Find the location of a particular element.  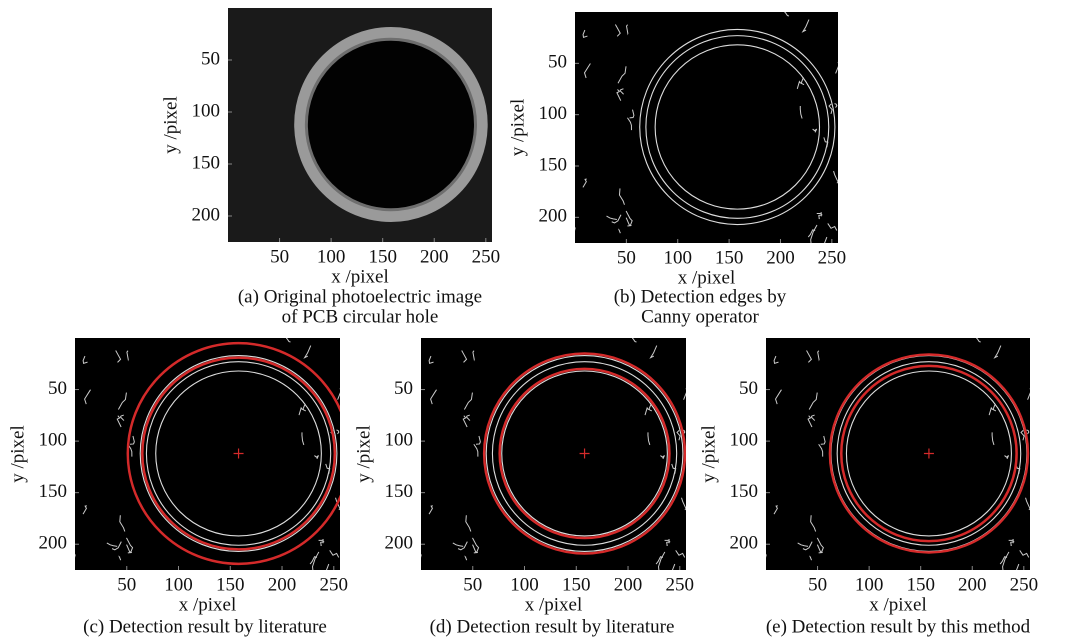

ring-inner is located at coordinates (390, 124).